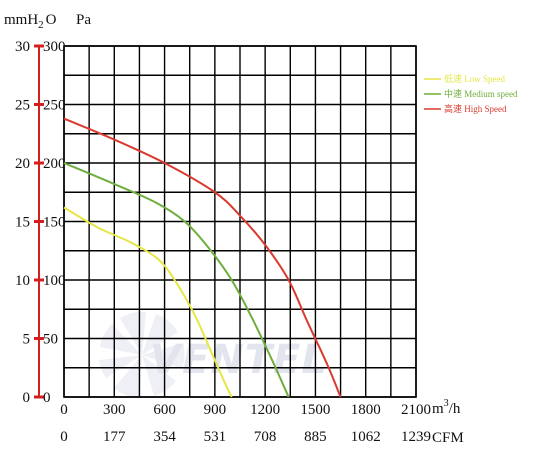 The height and width of the screenshot is (459, 546). I want to click on x-unit-base: m, so click(438, 409).